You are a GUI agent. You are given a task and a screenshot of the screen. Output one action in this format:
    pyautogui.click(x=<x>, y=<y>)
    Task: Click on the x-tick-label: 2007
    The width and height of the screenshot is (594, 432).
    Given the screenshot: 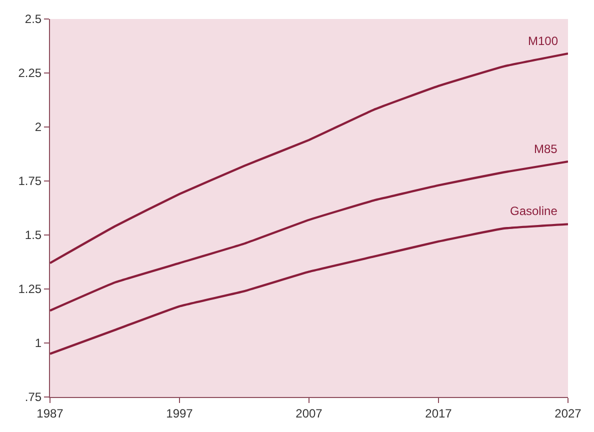 What is the action you would take?
    pyautogui.click(x=309, y=413)
    